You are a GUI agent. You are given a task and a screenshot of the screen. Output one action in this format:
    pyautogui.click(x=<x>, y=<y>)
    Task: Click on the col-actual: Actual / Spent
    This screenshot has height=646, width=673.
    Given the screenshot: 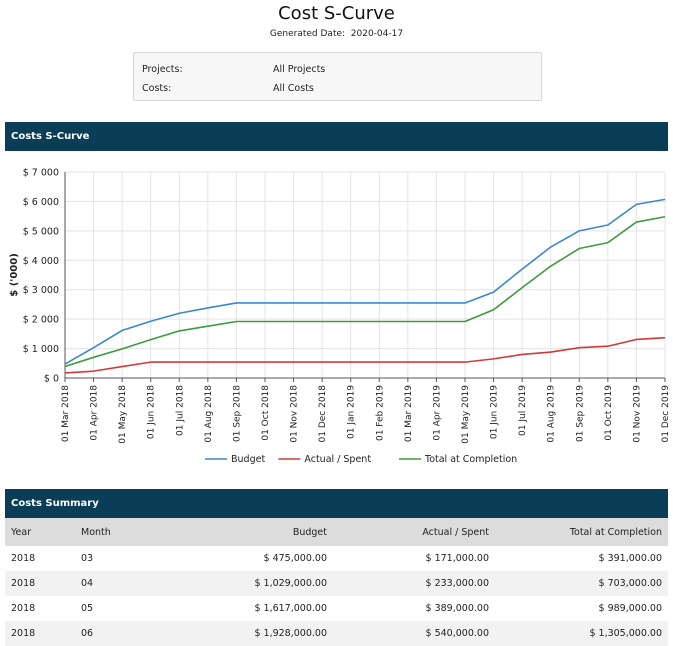 What is the action you would take?
    pyautogui.click(x=455, y=532)
    